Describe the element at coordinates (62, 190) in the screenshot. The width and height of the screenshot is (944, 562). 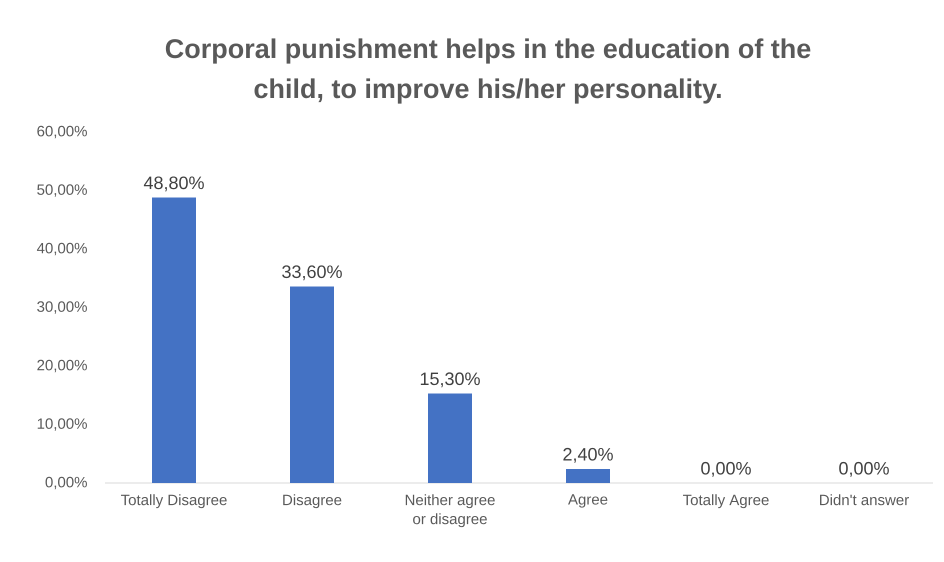
I see `y-tick-label: 50,00%` at that location.